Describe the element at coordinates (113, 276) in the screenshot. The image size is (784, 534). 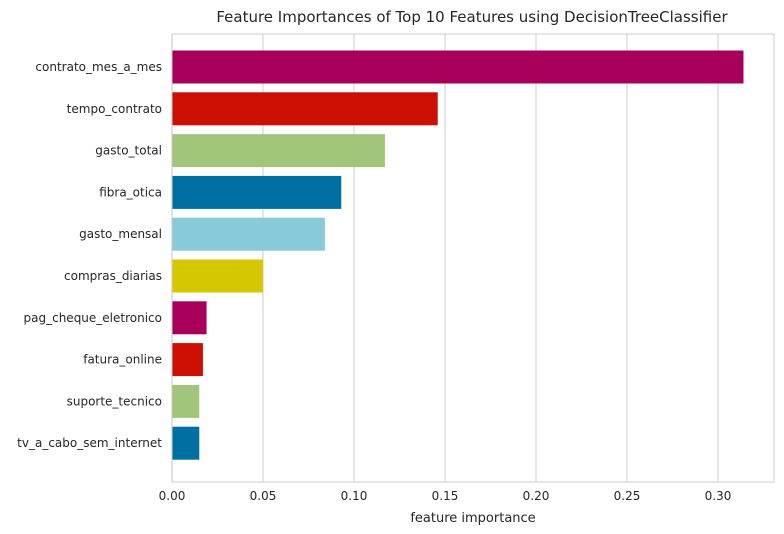
I see `y-tick-label: compras_diarias` at that location.